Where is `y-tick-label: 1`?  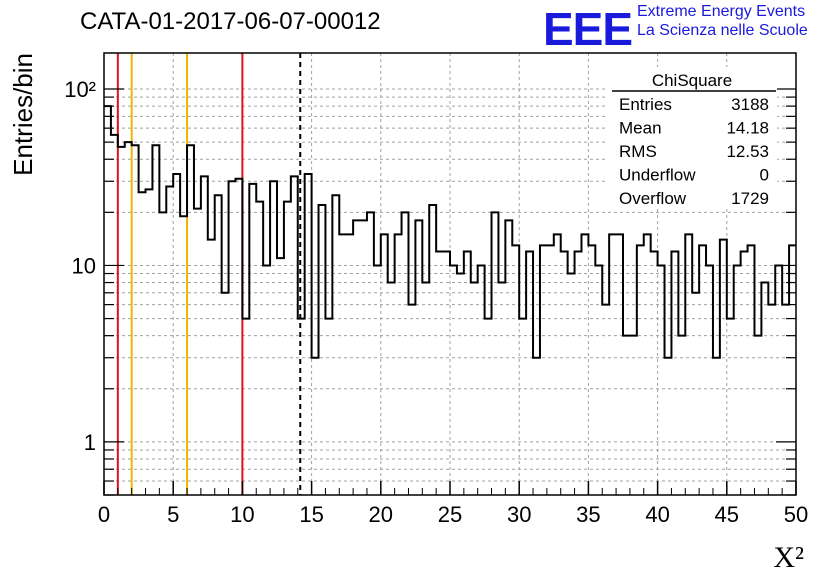
y-tick-label: 1 is located at coordinates (90, 442).